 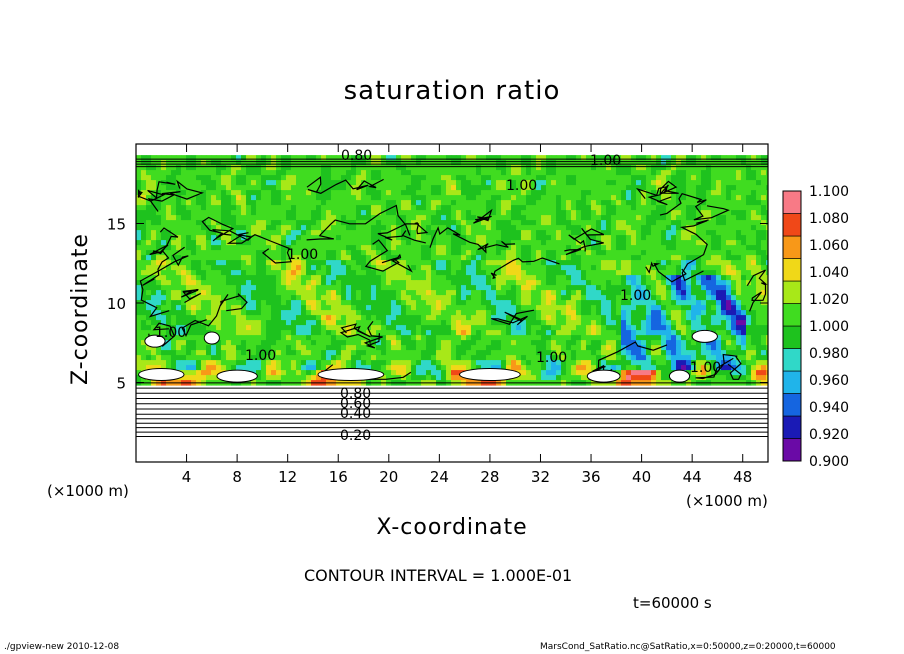 What do you see at coordinates (88, 491) in the screenshot?
I see `x-unit-label-left: (×1000 m)` at bounding box center [88, 491].